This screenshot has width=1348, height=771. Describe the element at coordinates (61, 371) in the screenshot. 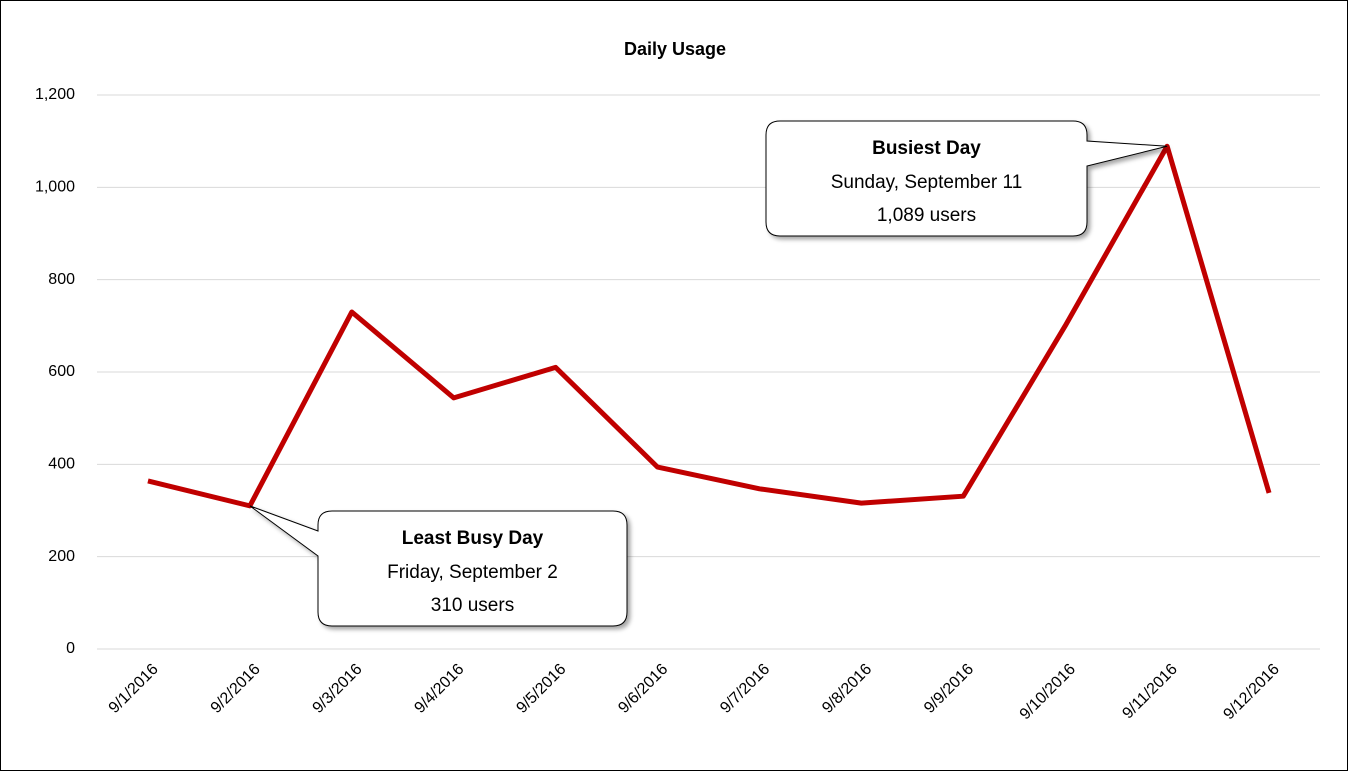

I see `y-tick-label: 600` at that location.